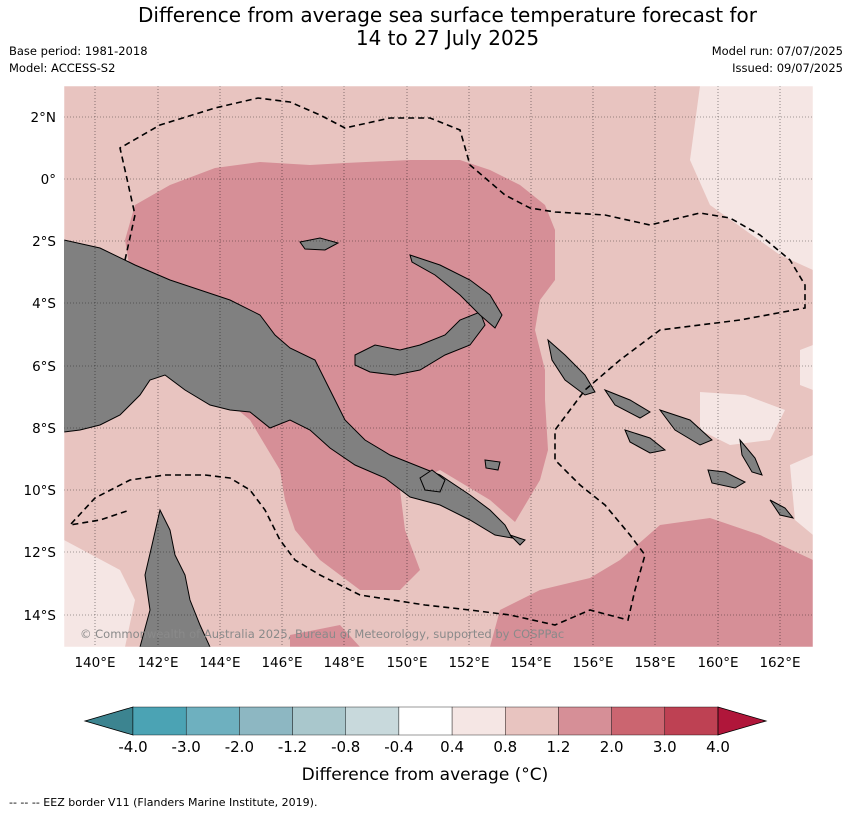 This screenshot has width=850, height=816. I want to click on colorbar-tick-label: 0.8, so click(505, 747).